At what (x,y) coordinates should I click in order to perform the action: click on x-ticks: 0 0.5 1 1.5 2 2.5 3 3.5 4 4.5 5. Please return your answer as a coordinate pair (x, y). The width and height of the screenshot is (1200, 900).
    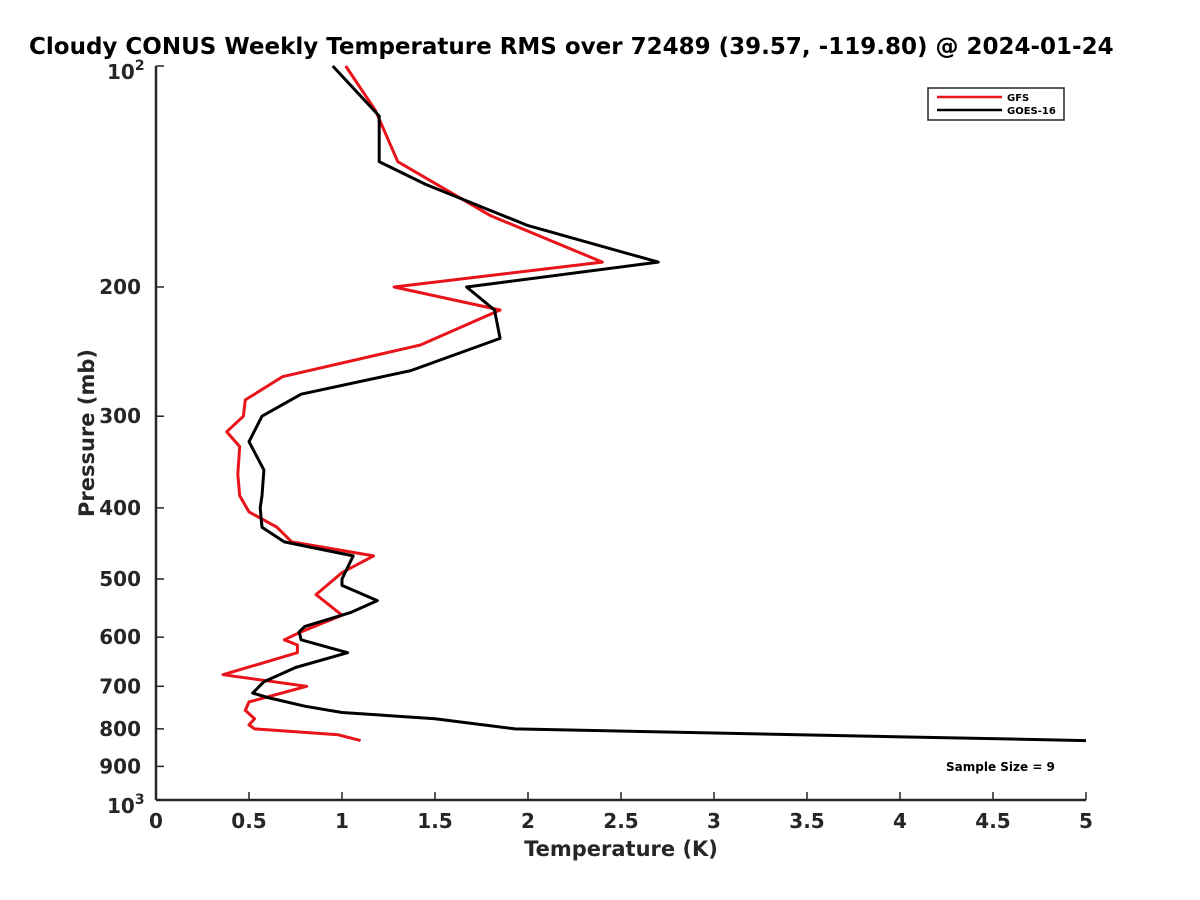
    Looking at the image, I should click on (621, 812).